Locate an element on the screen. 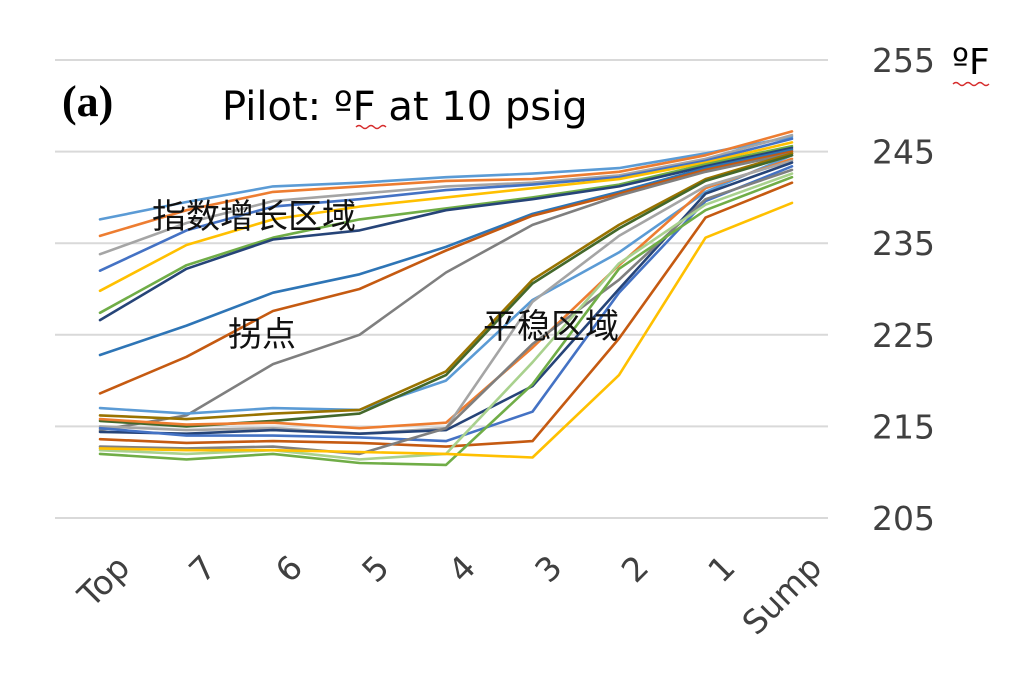 The image size is (1013, 681). x-tick-label: 5 is located at coordinates (375, 569).